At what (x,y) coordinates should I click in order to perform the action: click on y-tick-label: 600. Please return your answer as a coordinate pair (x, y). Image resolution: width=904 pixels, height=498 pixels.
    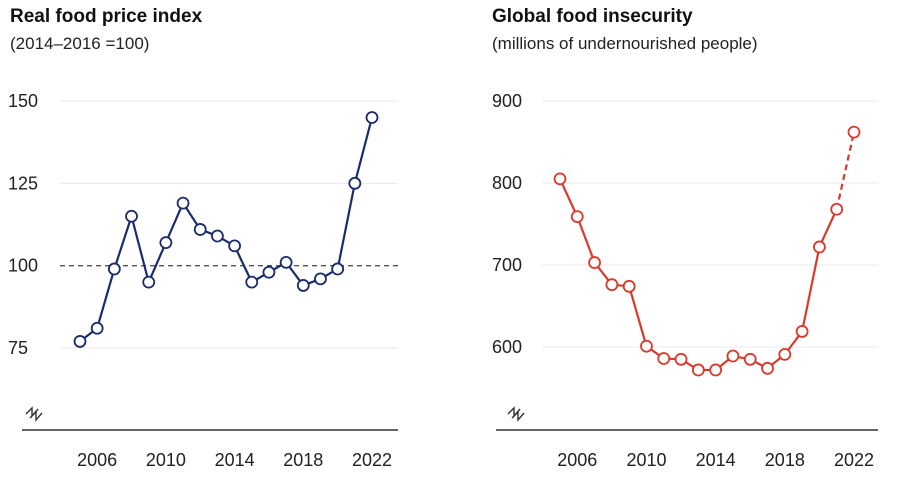
    Looking at the image, I should click on (507, 347).